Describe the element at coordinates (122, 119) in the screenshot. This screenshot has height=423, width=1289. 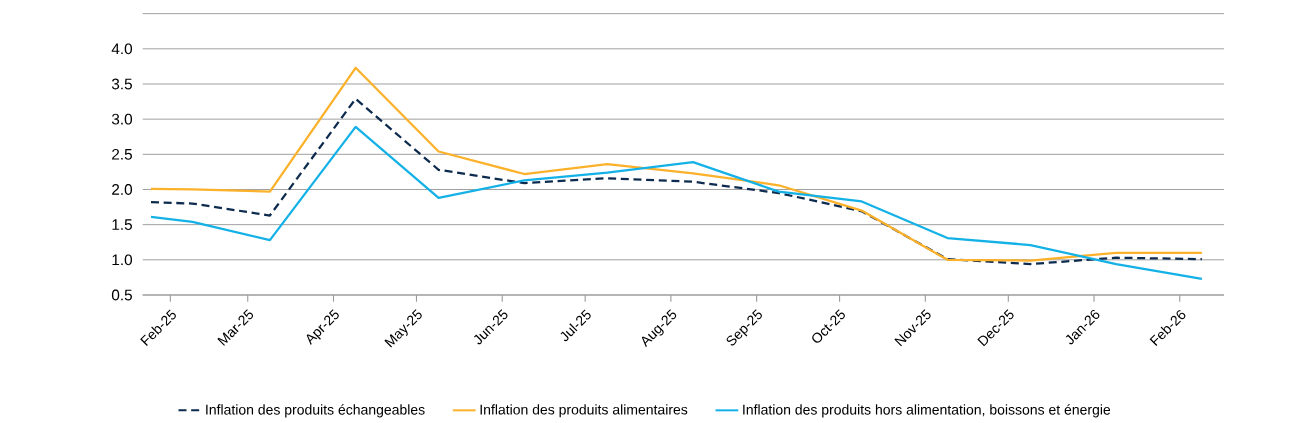
I see `y-tick-label: 3.0` at that location.